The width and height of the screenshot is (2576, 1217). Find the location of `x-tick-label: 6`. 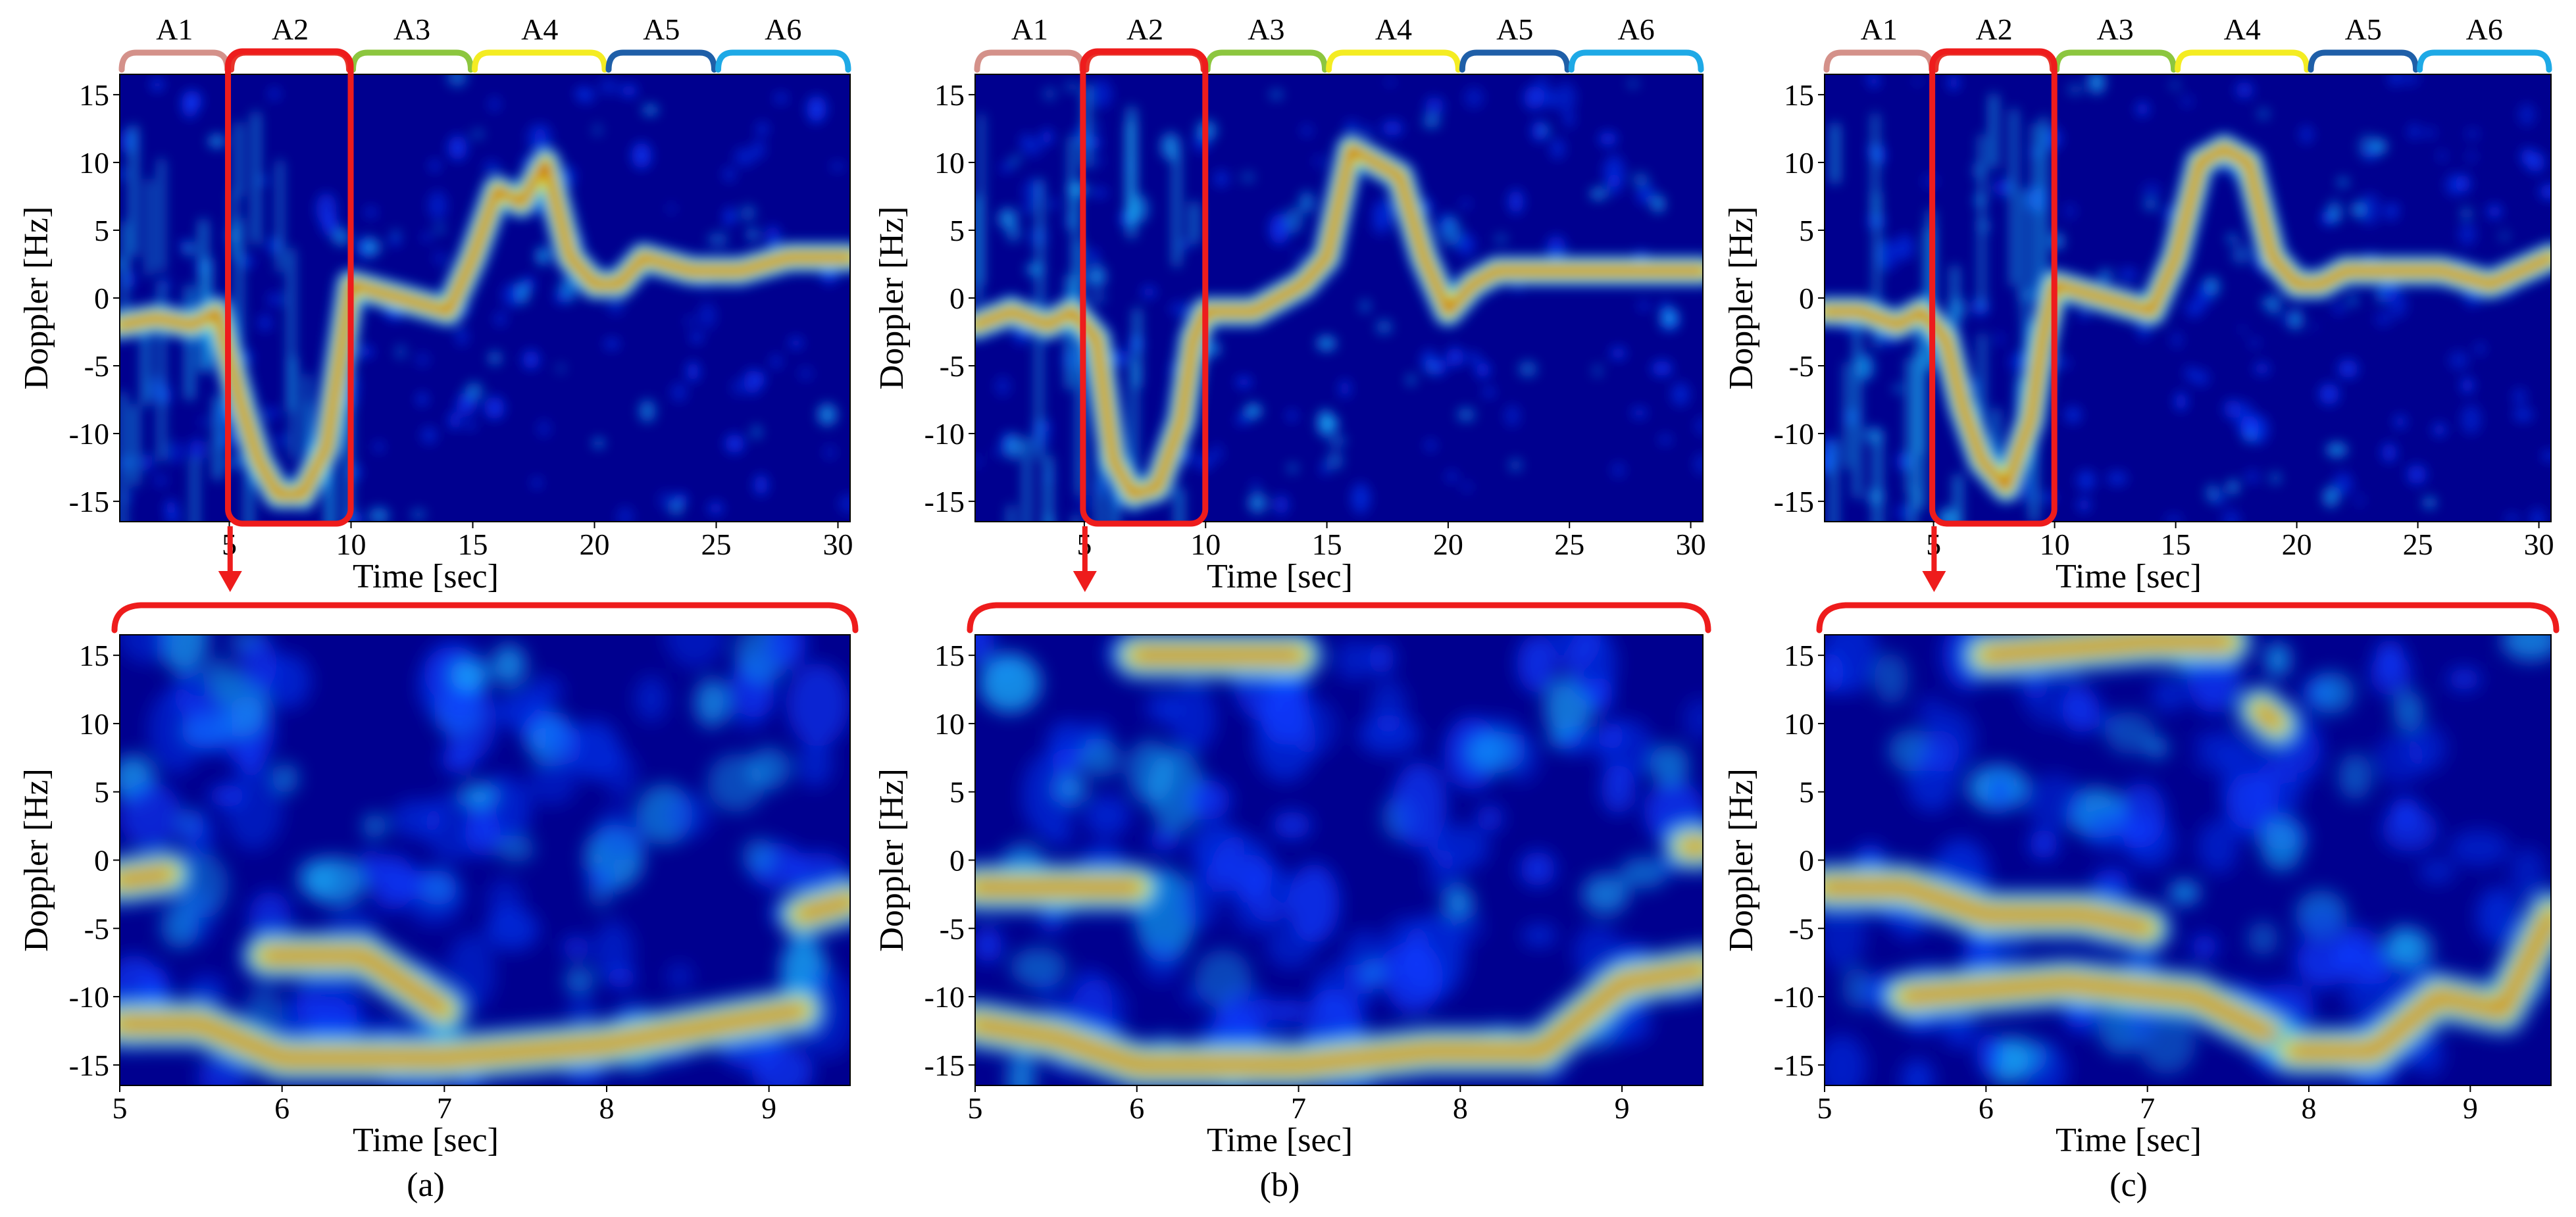

x-tick-label: 6 is located at coordinates (1136, 1108).